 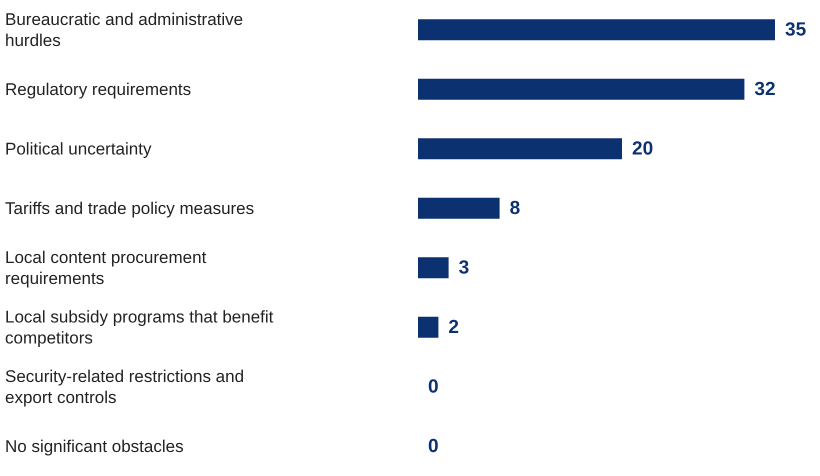 What do you see at coordinates (129, 208) in the screenshot?
I see `y-tick-label: Tariffs and trade policy measures` at bounding box center [129, 208].